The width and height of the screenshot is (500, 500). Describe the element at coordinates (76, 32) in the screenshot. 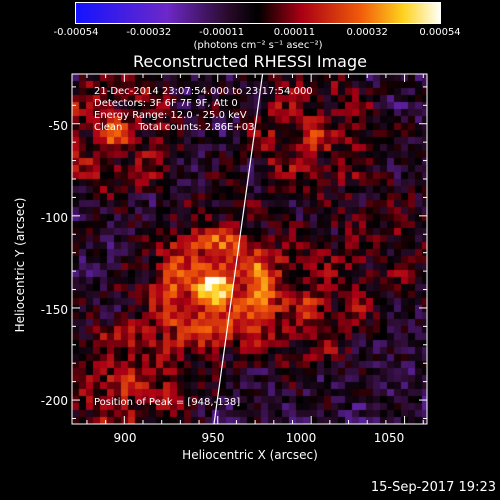

I see `colorbar-tick-label: -0.00054` at that location.